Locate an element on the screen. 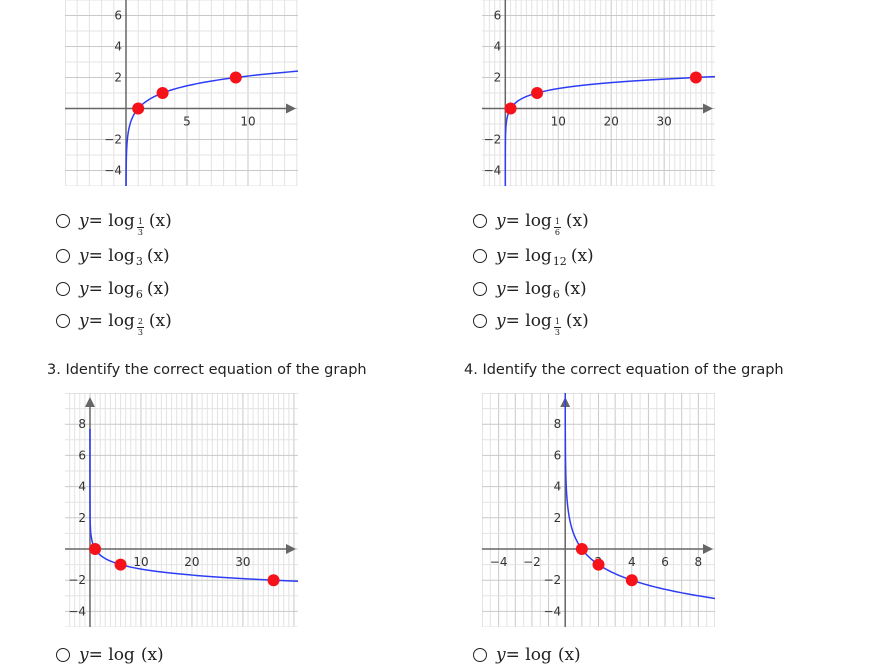 The height and width of the screenshot is (665, 880). graph-1: 5 10 6 4 2 −2 −4 is located at coordinates (181, 93).